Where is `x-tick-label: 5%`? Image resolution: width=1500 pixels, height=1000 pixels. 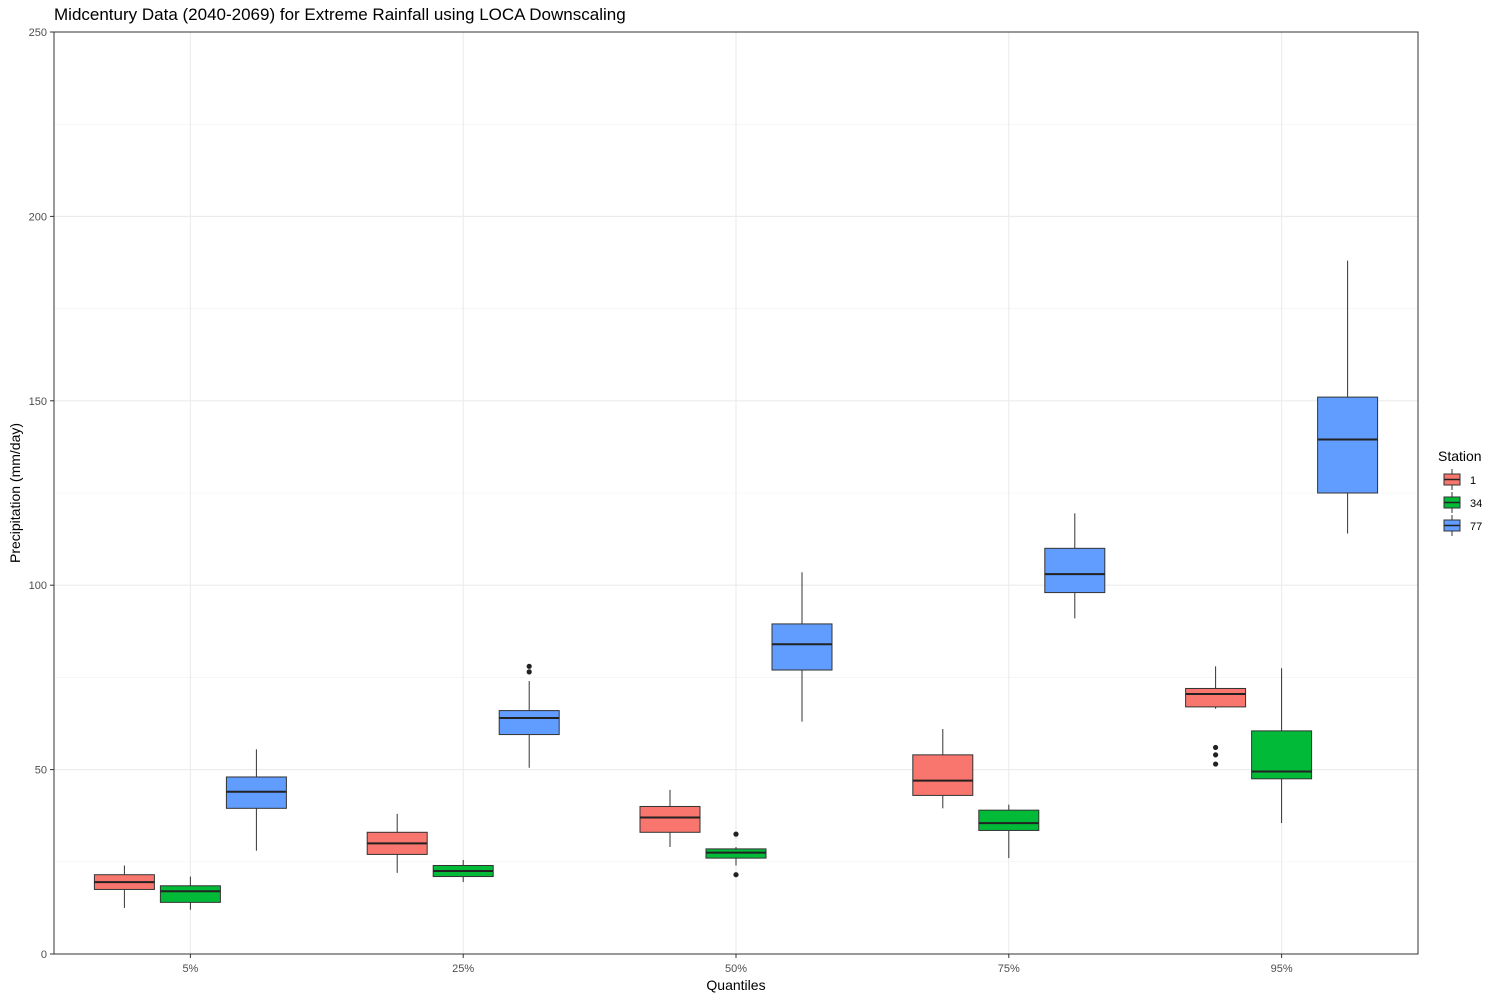
x-tick-label: 5% is located at coordinates (190, 969).